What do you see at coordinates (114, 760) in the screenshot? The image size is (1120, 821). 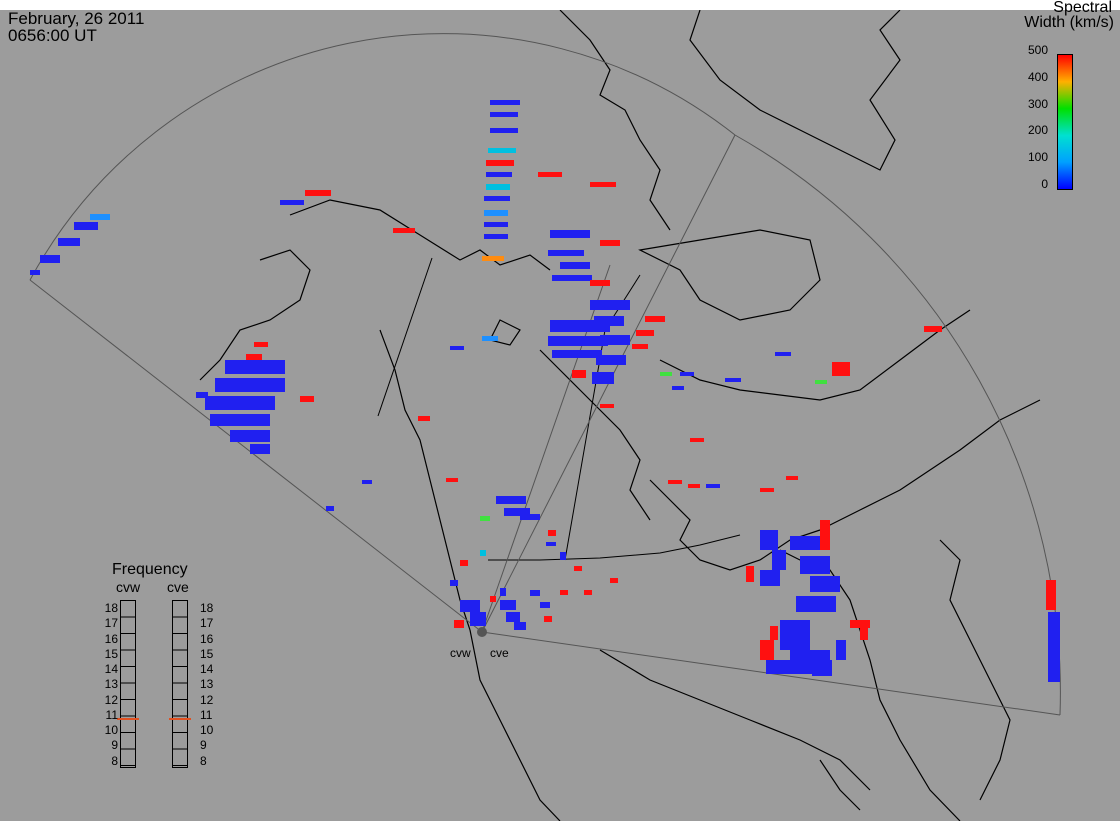 I see `frequency-tick-left: 8` at bounding box center [114, 760].